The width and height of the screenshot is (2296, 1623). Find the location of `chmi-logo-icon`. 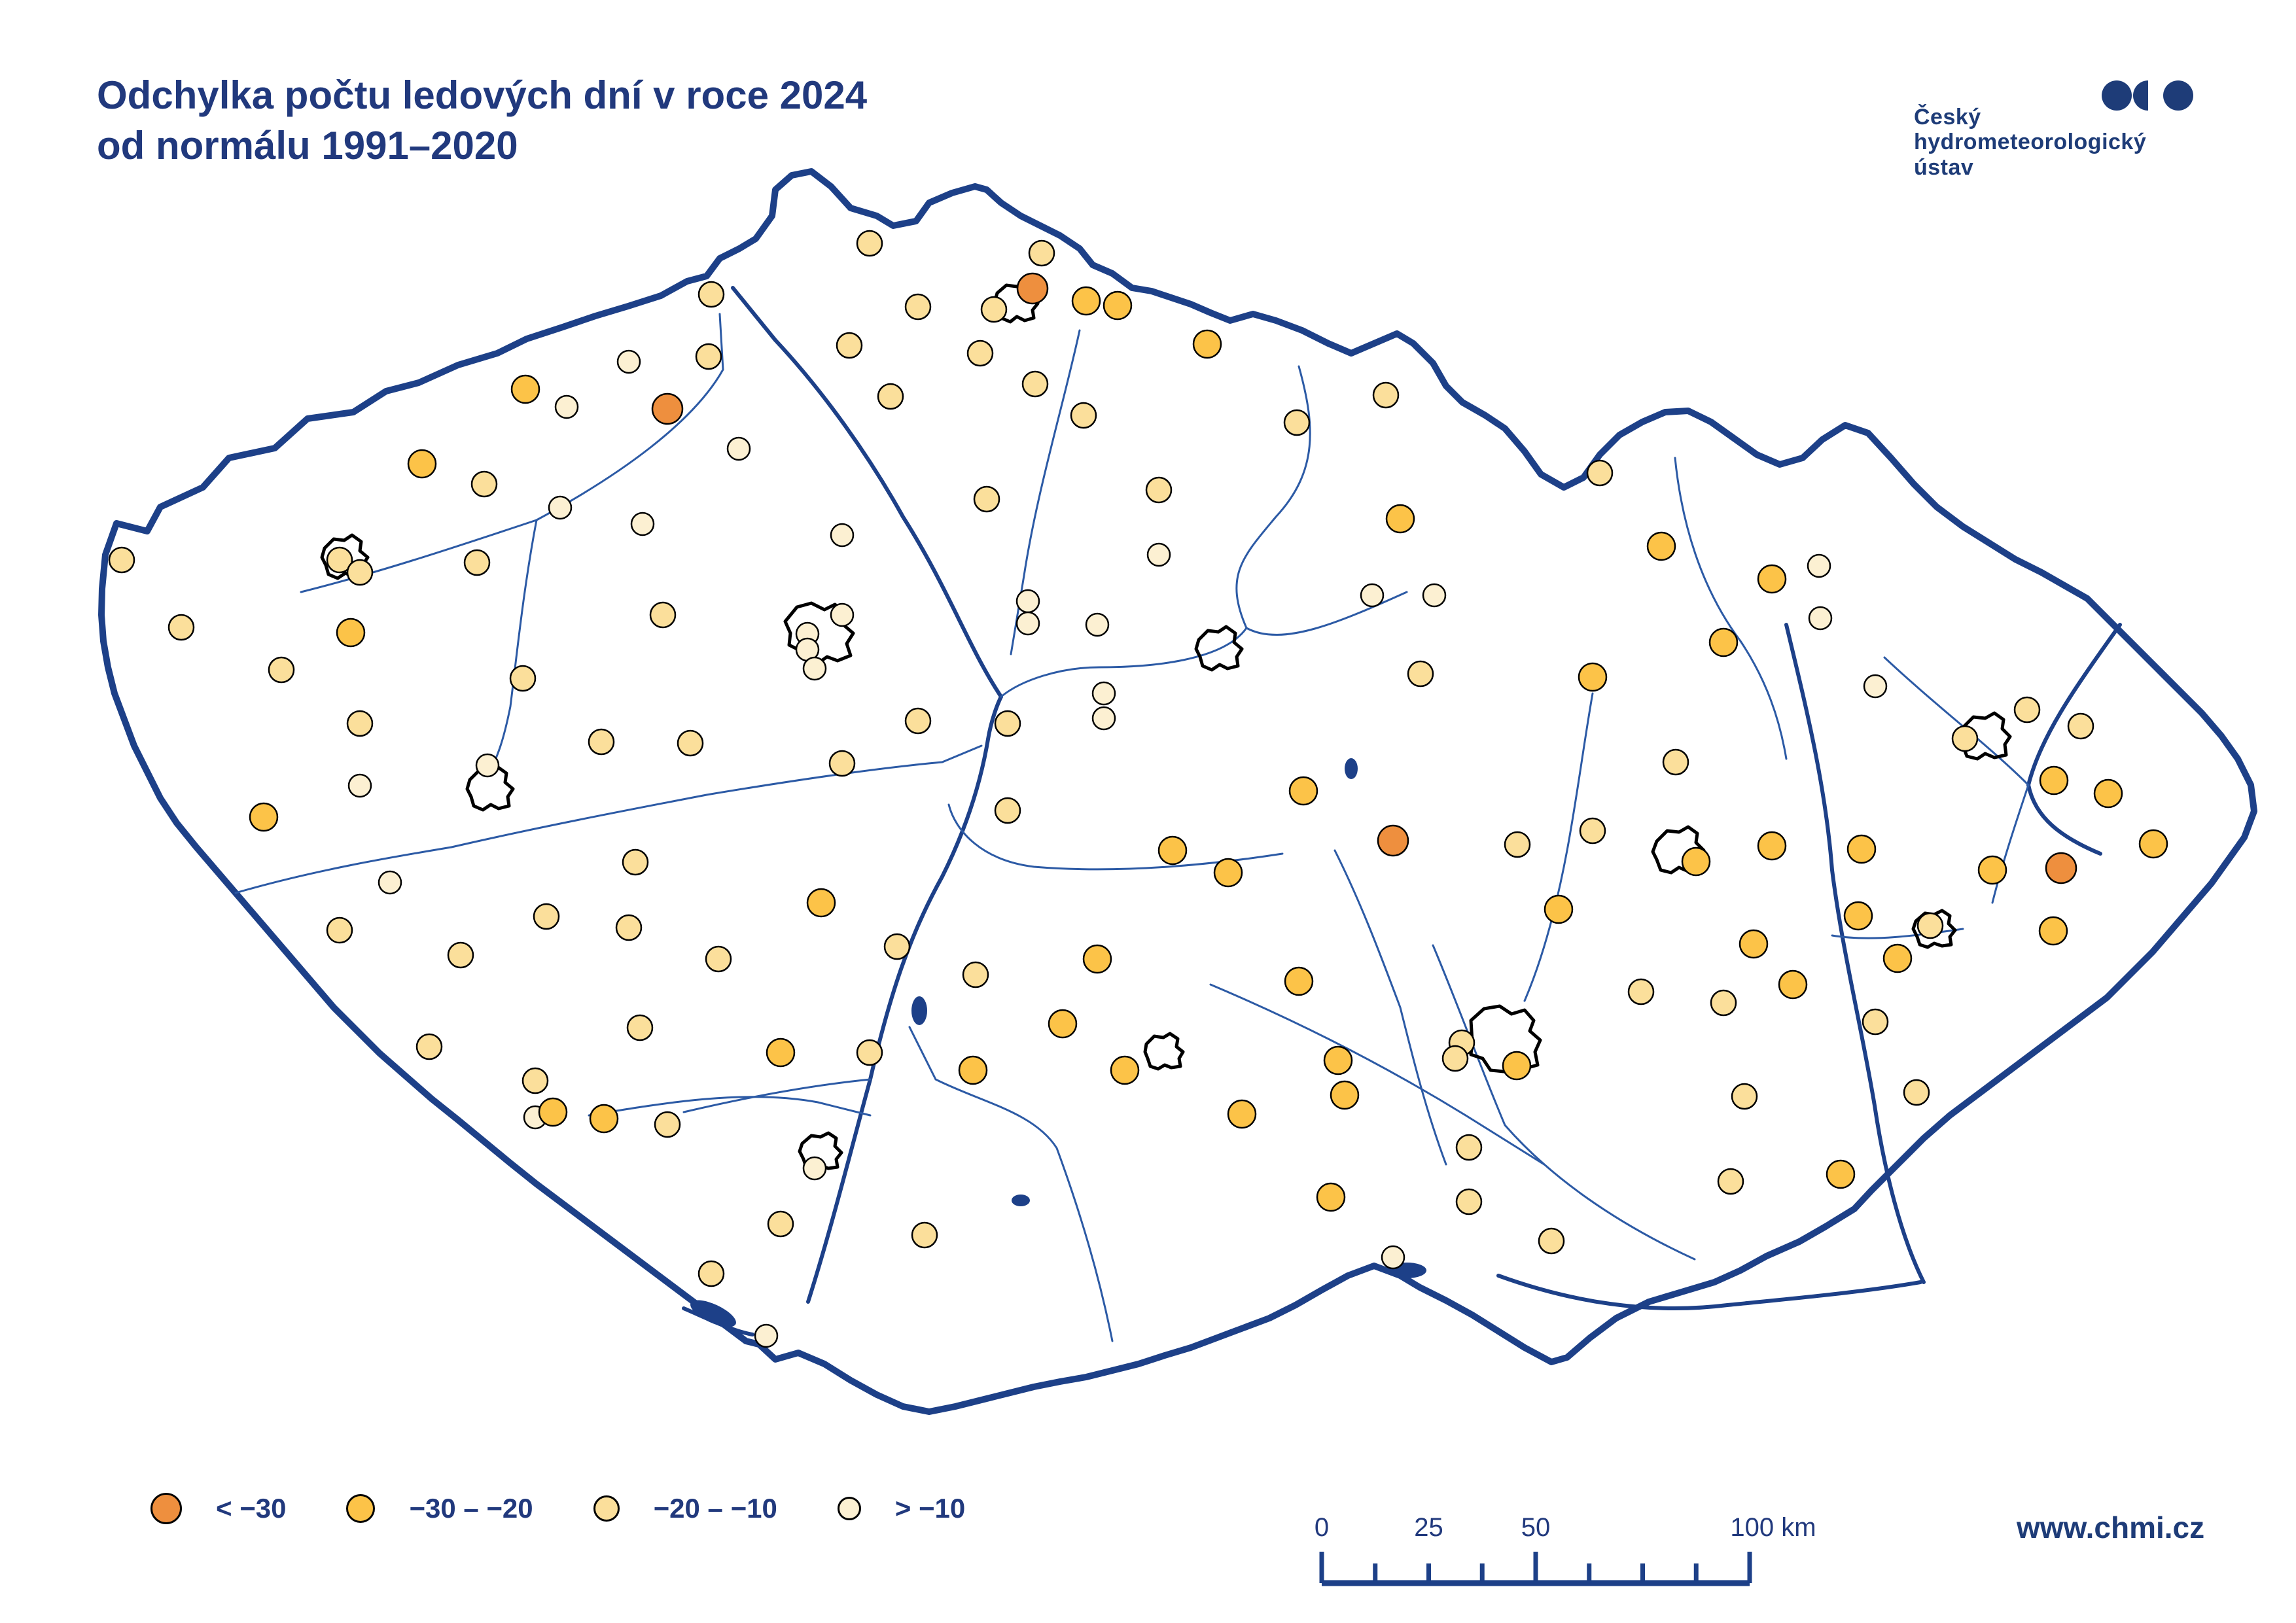

chmi-logo-icon is located at coordinates (2147, 95).